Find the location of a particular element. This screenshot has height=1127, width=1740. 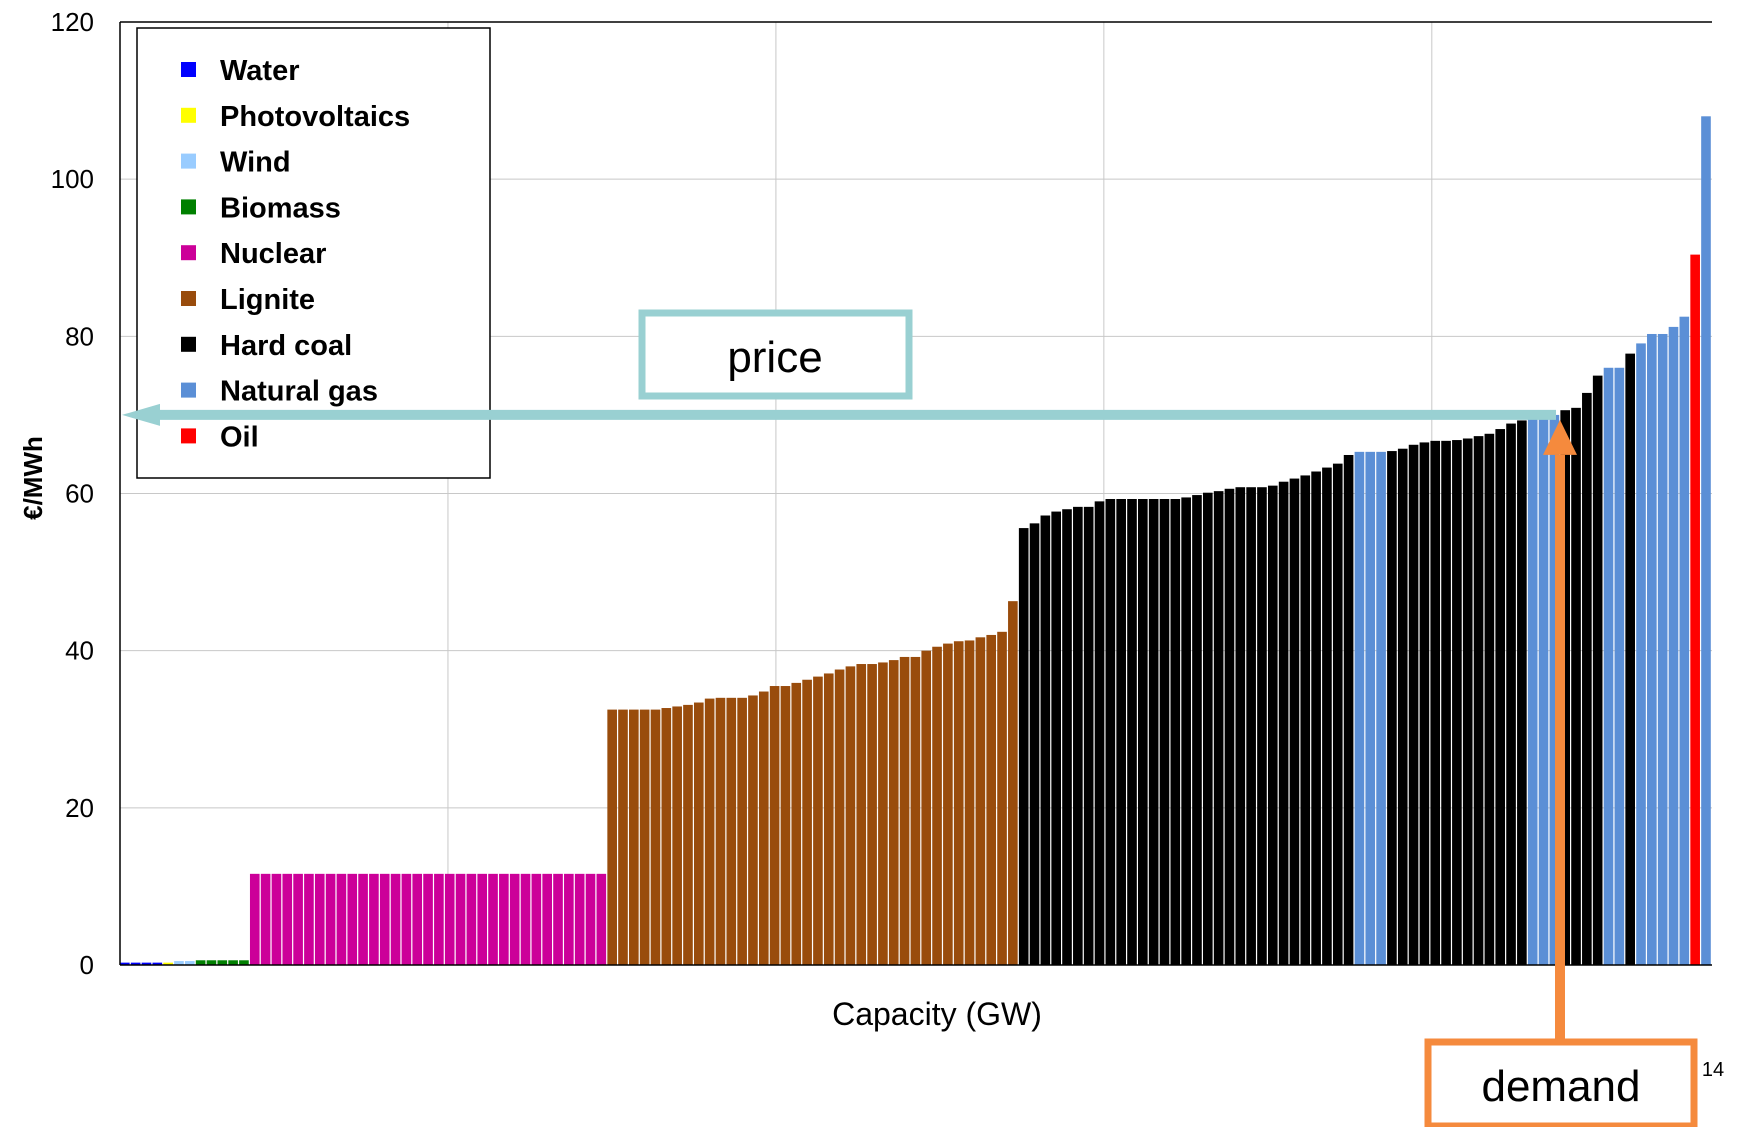

legend-label: Lignite is located at coordinates (267, 300).